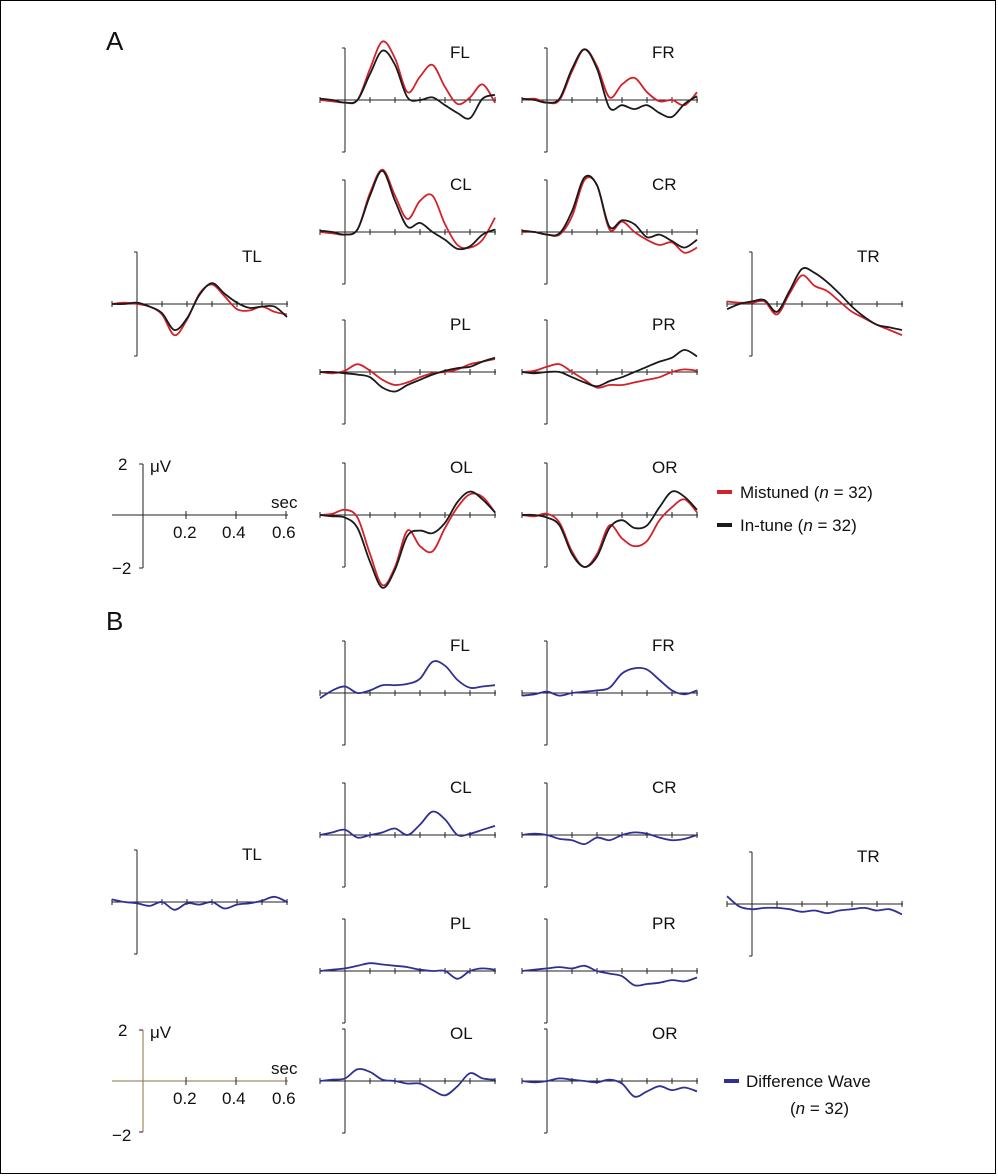 This screenshot has height=1176, width=998. I want to click on legend-label-in-tune: In-tune (n = 32), so click(798, 525).